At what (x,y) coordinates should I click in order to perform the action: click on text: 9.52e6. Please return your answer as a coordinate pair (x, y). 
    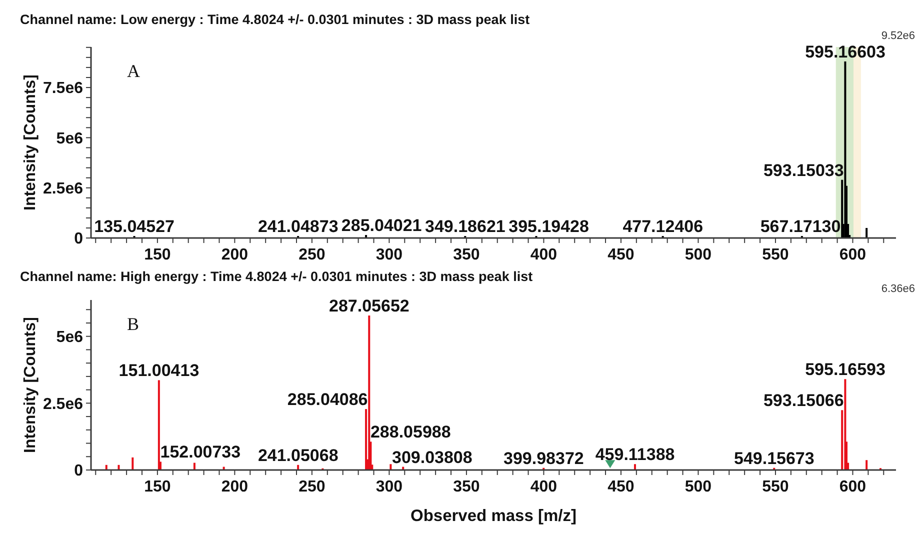
    Looking at the image, I should click on (898, 36).